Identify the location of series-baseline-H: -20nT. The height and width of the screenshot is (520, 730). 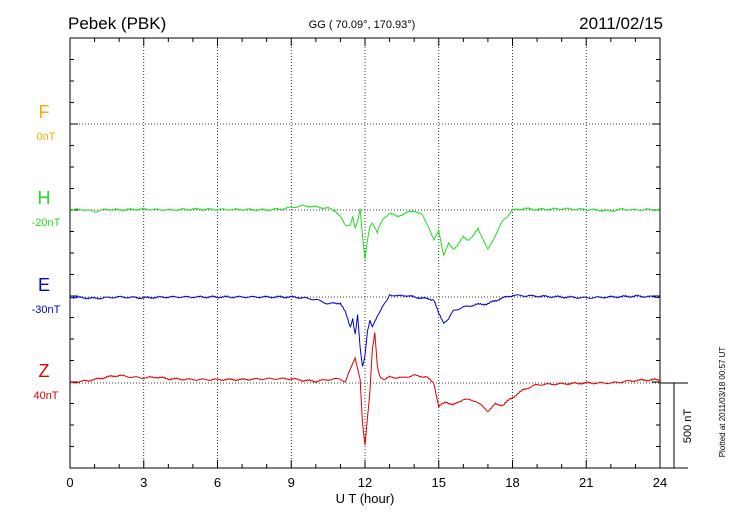
(46, 223).